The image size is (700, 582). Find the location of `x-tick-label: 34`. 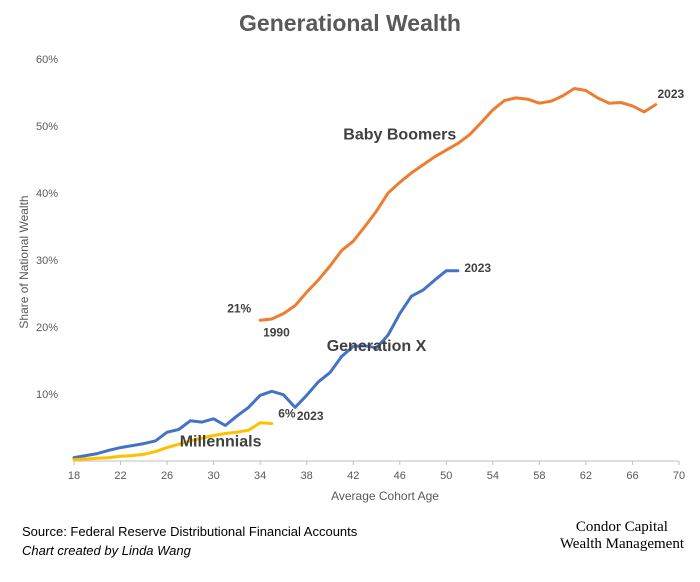

x-tick-label: 34 is located at coordinates (260, 476).